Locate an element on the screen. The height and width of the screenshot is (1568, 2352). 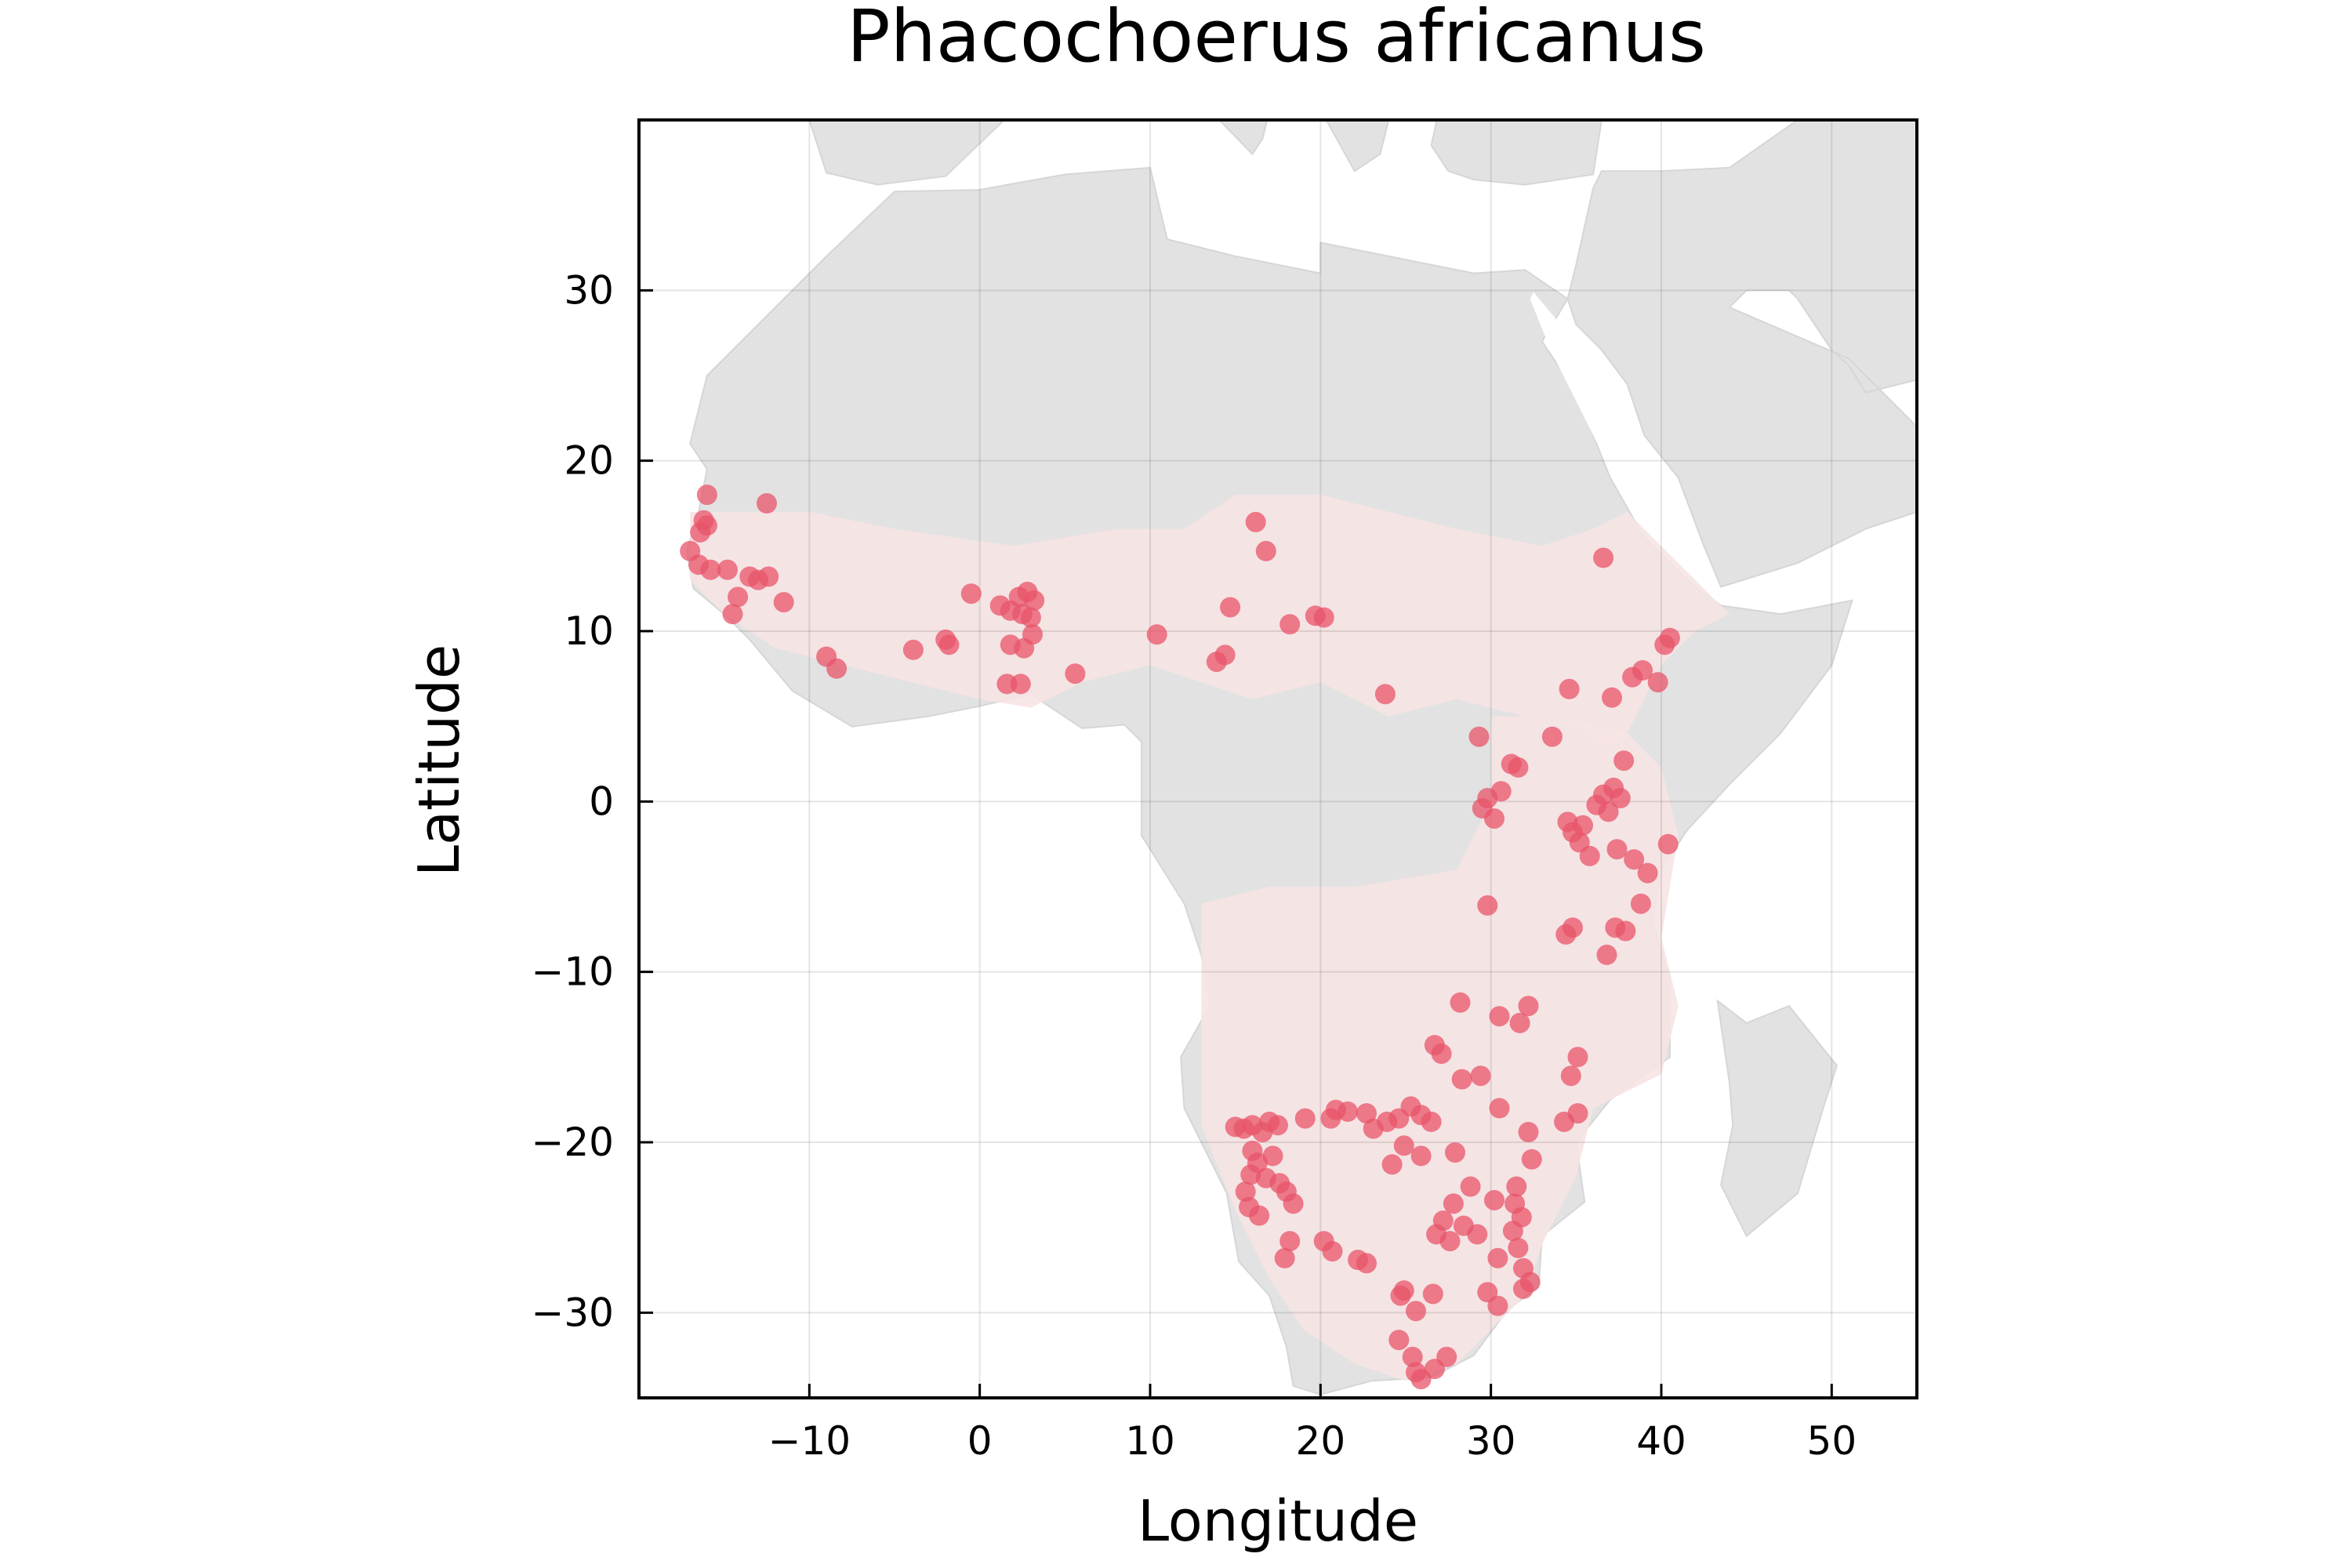
y-tick-label: 0 is located at coordinates (601, 801).